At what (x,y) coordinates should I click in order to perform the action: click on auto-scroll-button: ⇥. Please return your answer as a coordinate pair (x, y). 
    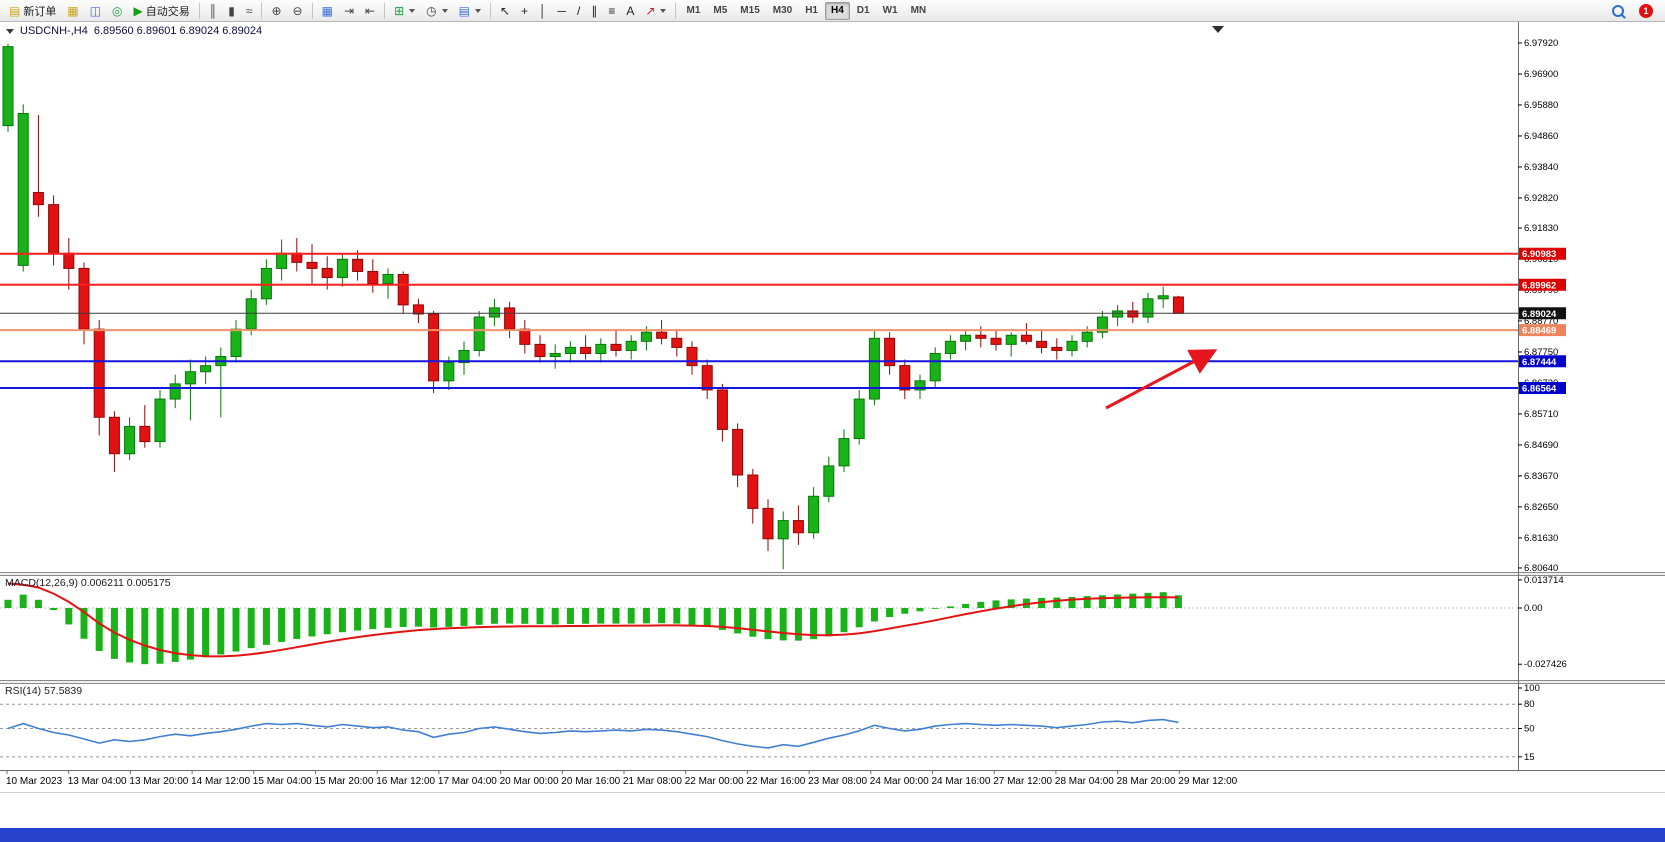
    Looking at the image, I should click on (349, 11).